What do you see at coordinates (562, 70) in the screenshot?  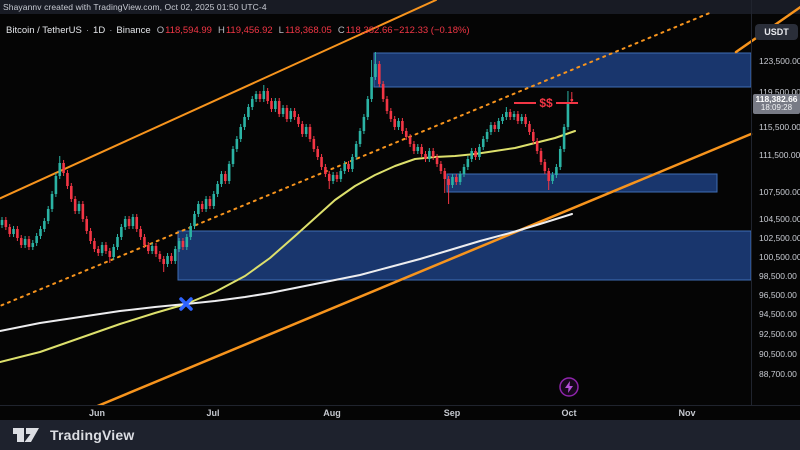 I see `supply-zone-top` at bounding box center [562, 70].